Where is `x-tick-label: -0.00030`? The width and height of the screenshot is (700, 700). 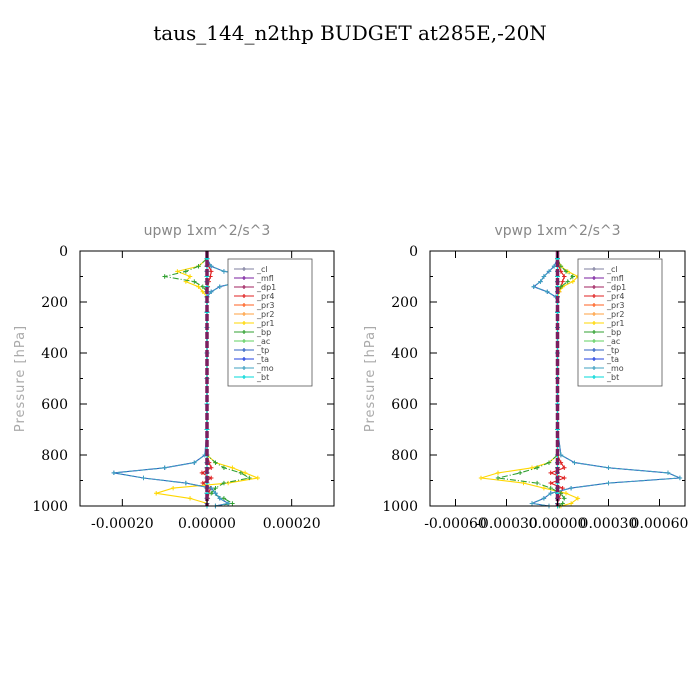 x-tick-label: -0.00030 is located at coordinates (506, 524).